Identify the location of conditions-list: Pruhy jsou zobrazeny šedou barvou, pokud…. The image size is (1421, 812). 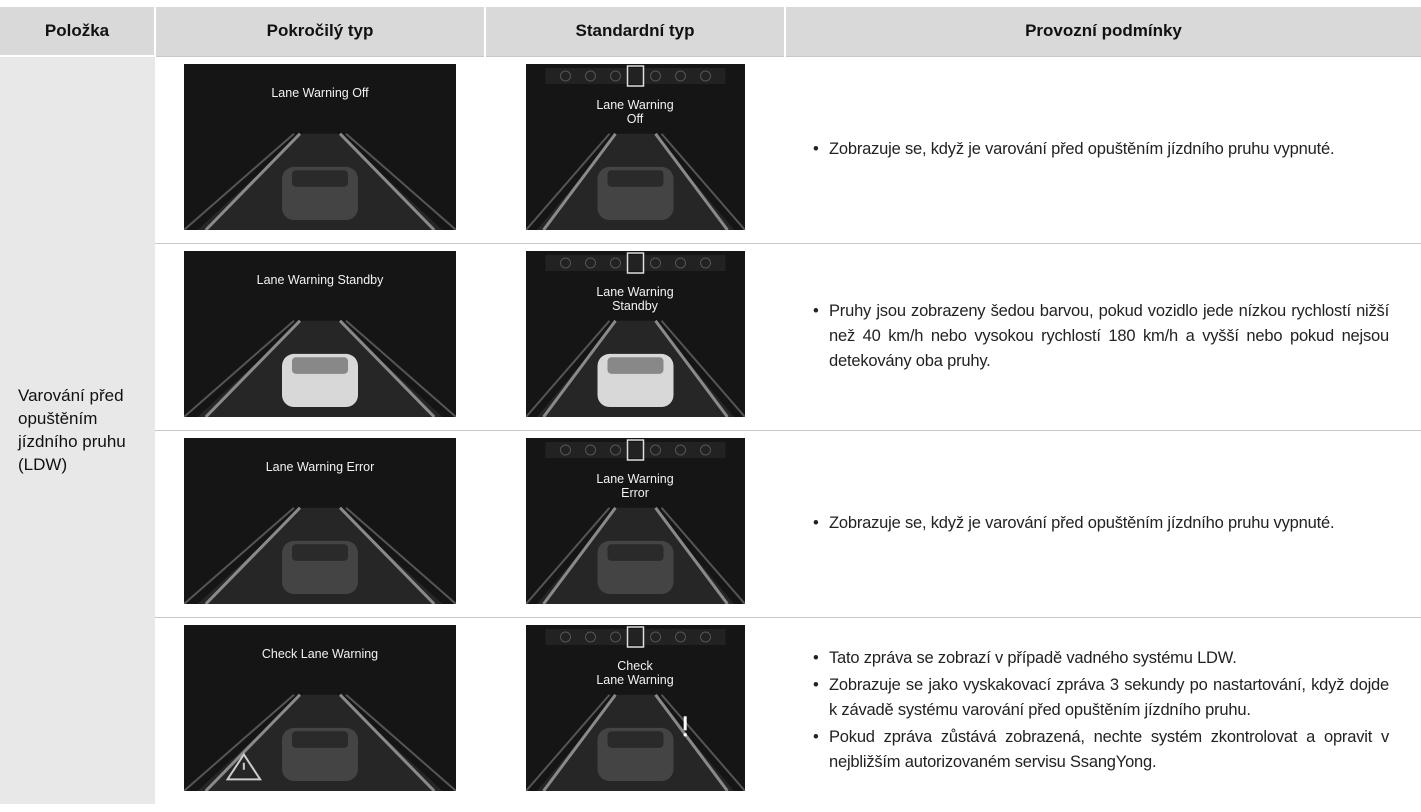
(1103, 336).